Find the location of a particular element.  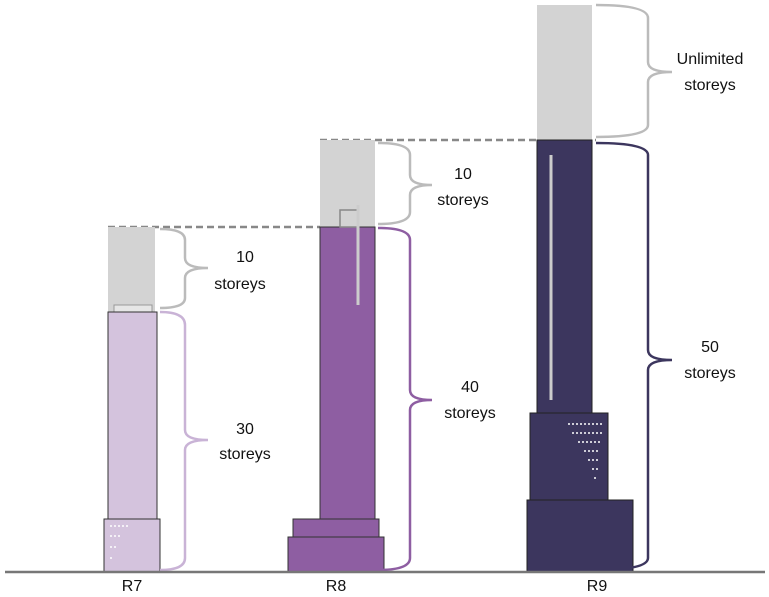

building-label: R9 is located at coordinates (597, 586).